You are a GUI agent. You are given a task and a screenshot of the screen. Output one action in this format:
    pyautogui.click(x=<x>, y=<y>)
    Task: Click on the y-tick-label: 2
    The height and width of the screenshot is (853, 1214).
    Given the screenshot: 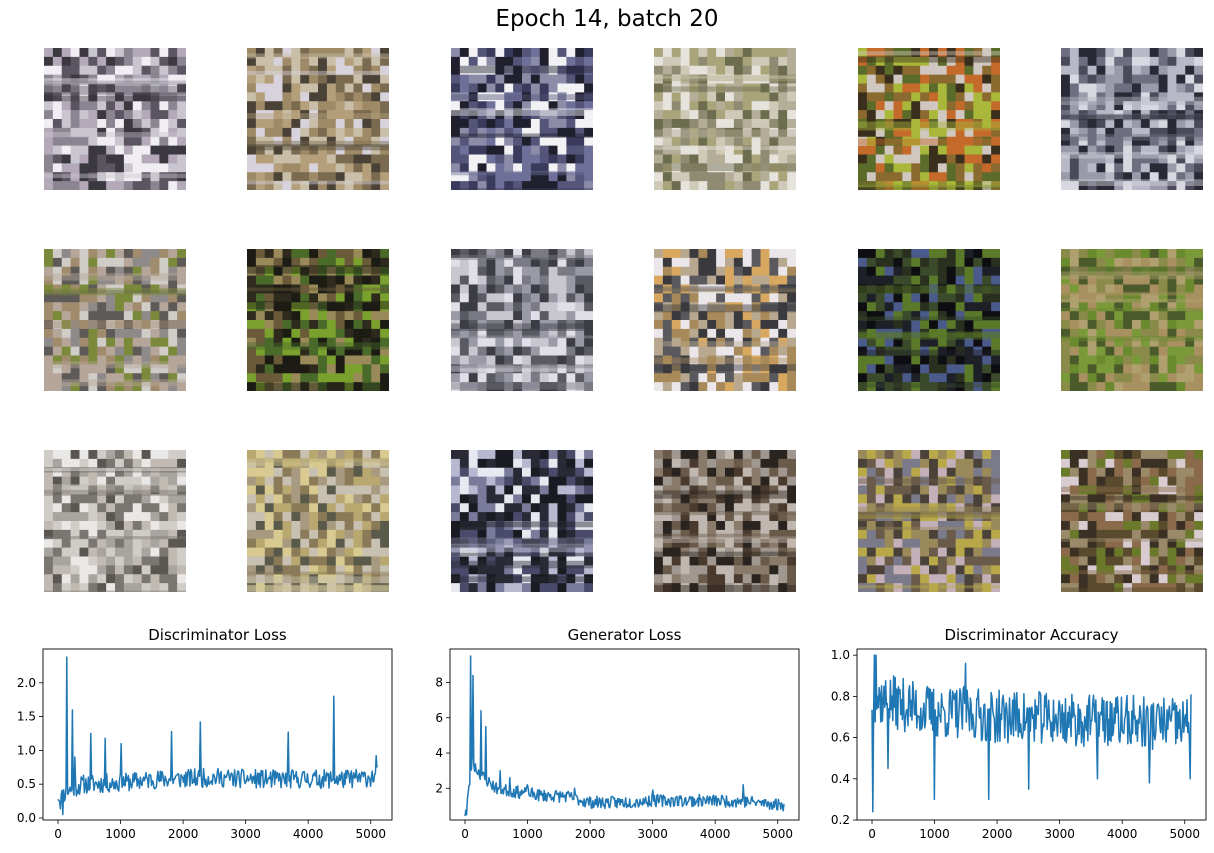 What is the action you would take?
    pyautogui.click(x=439, y=788)
    